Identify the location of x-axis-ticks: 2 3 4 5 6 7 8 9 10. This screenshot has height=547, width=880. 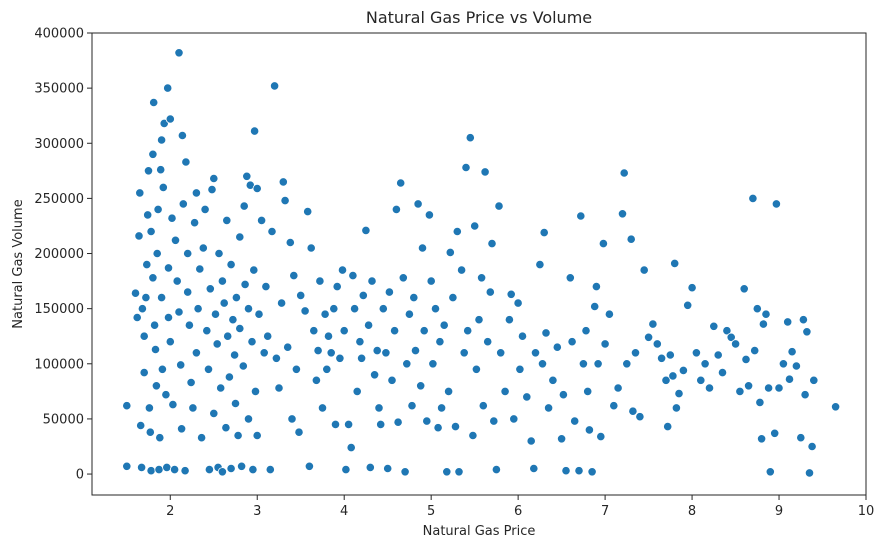
(520, 507).